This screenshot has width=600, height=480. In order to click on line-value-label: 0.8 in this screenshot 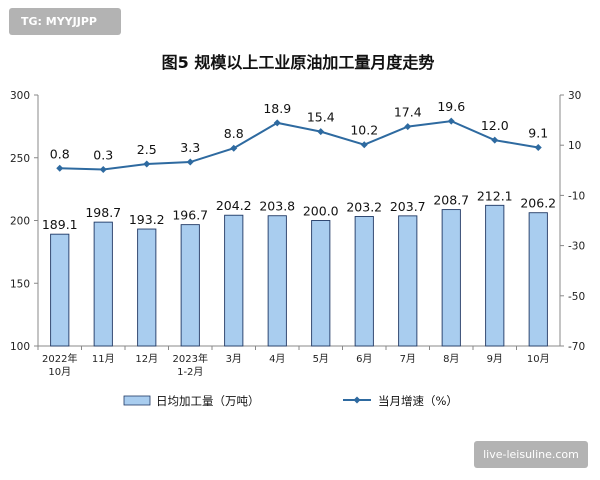, I will do `click(60, 153)`.